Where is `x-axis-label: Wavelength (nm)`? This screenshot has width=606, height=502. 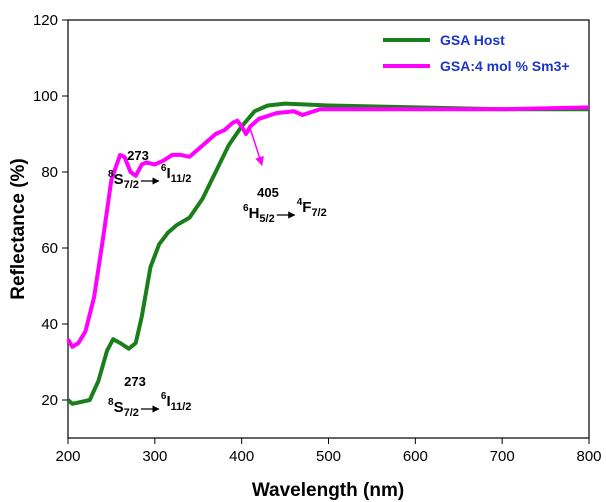
x-axis-label: Wavelength (nm) is located at coordinates (328, 490).